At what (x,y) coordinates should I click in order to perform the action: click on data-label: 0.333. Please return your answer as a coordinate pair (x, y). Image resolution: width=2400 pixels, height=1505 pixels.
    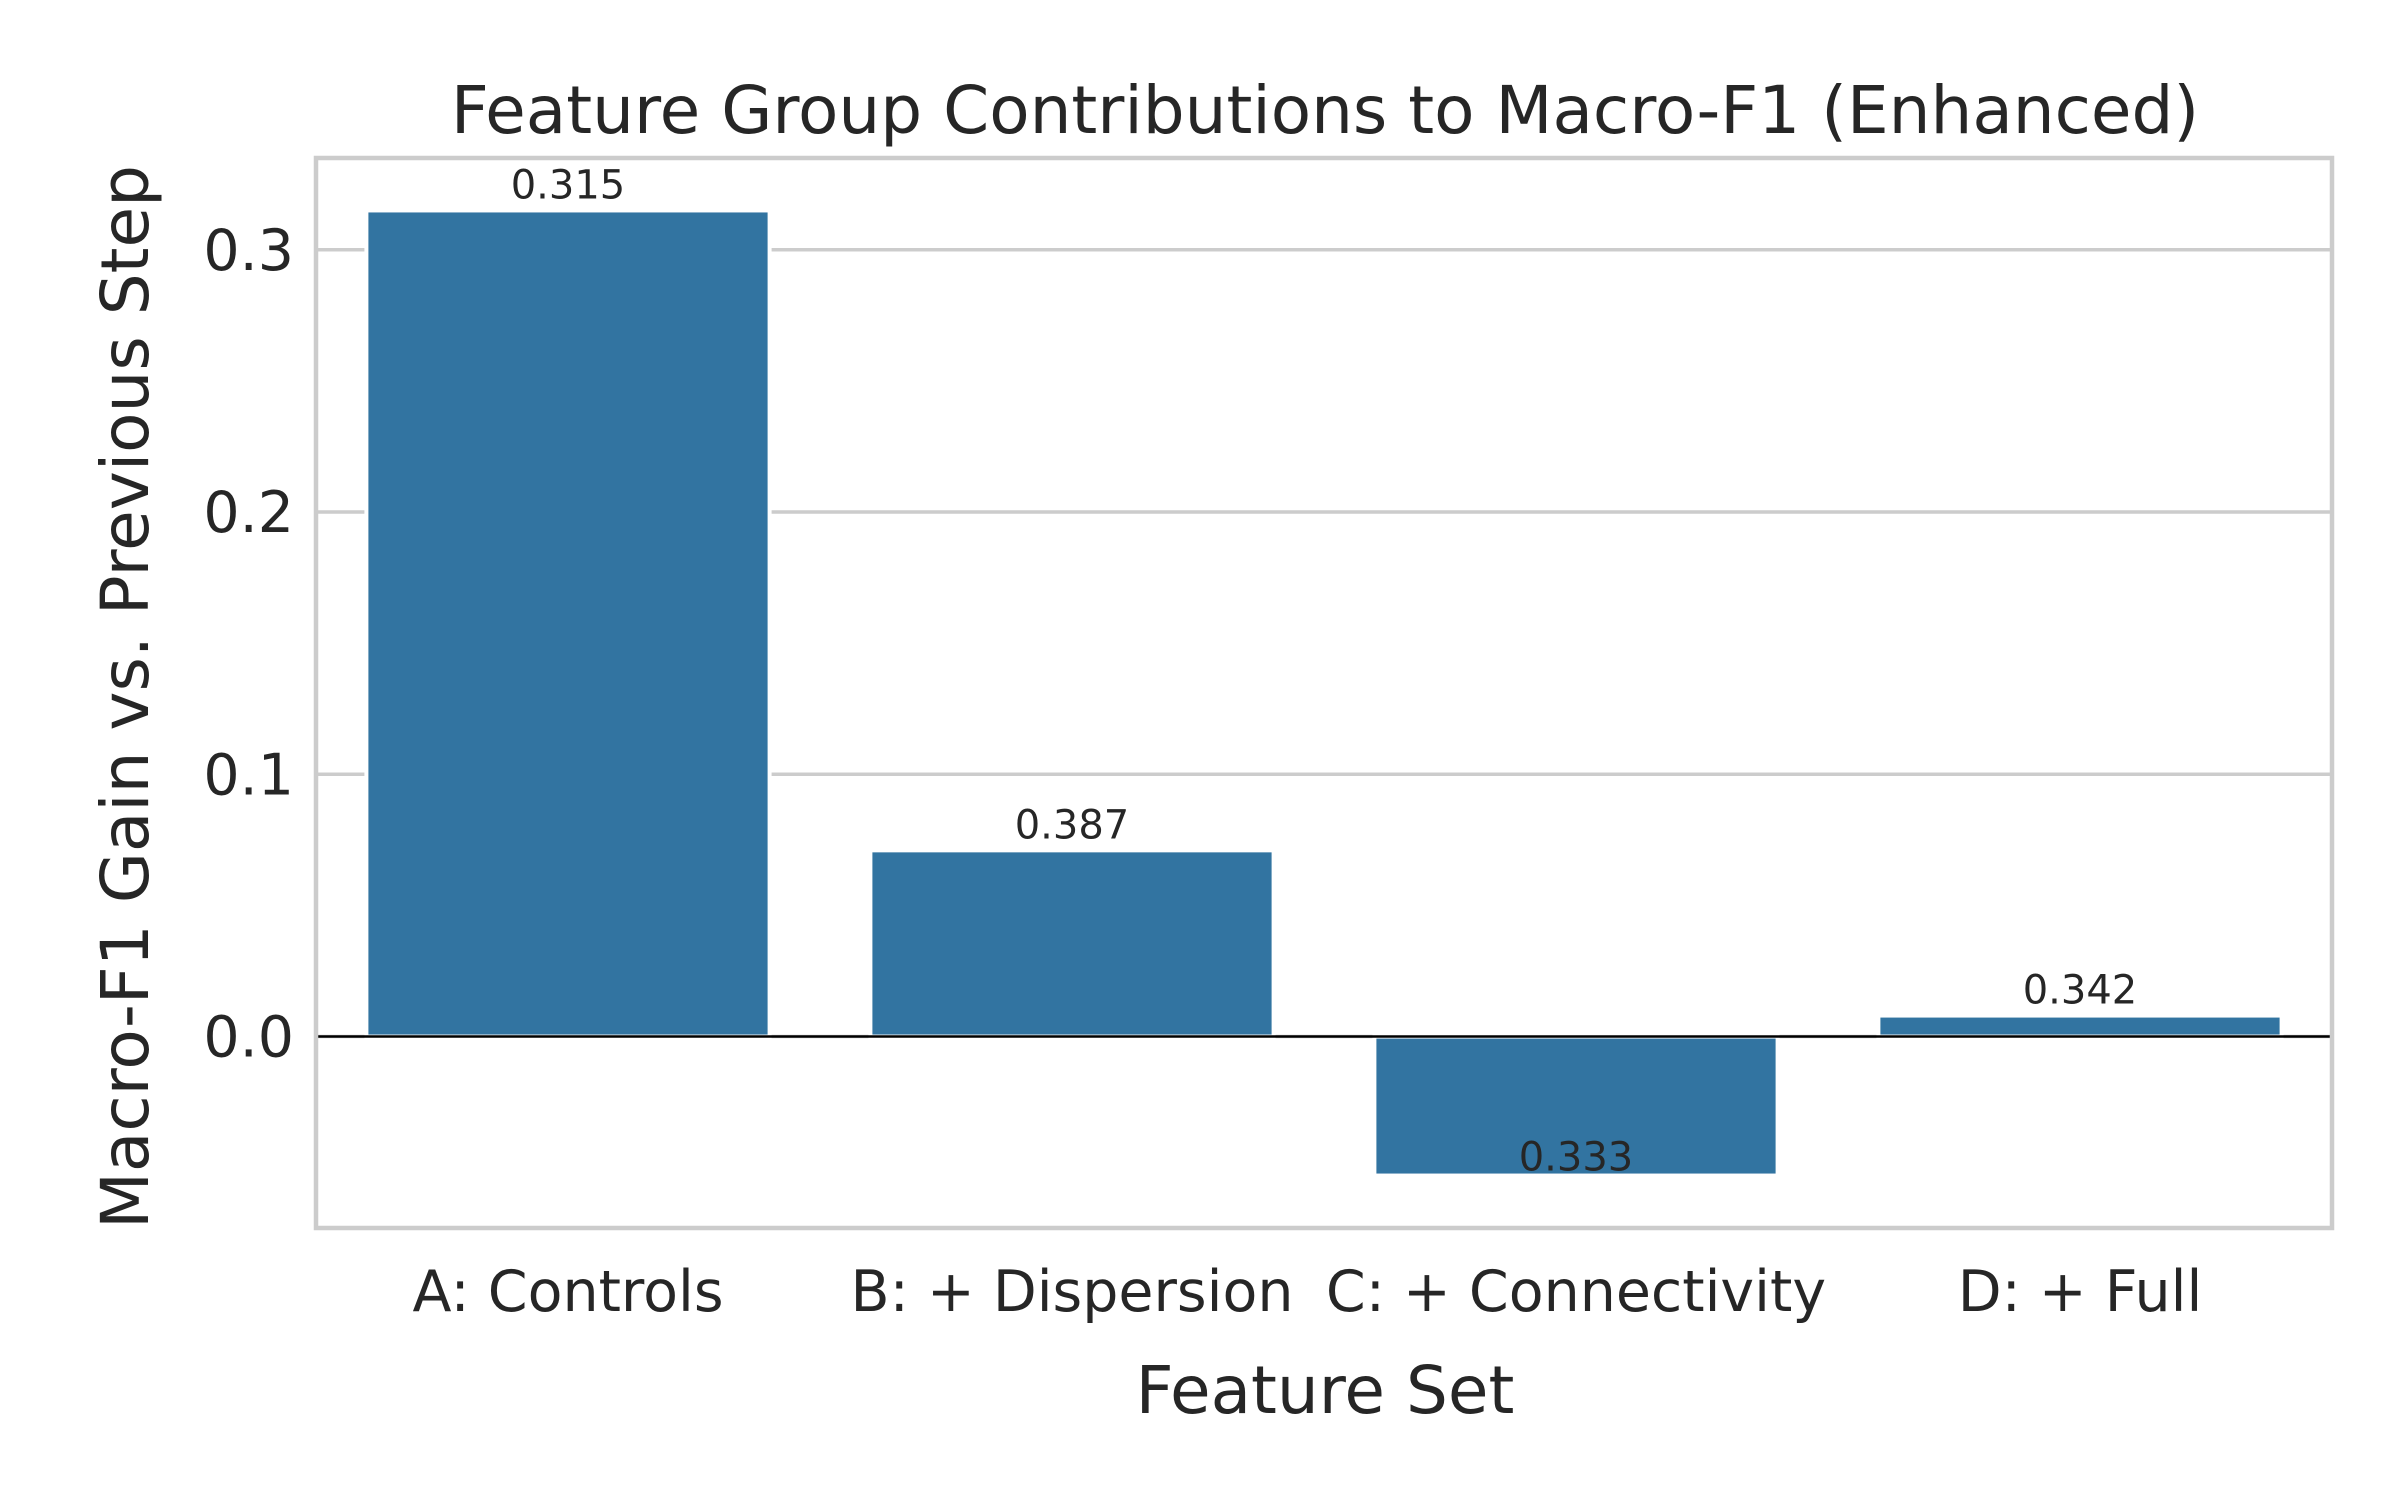
    Looking at the image, I should click on (1576, 1158).